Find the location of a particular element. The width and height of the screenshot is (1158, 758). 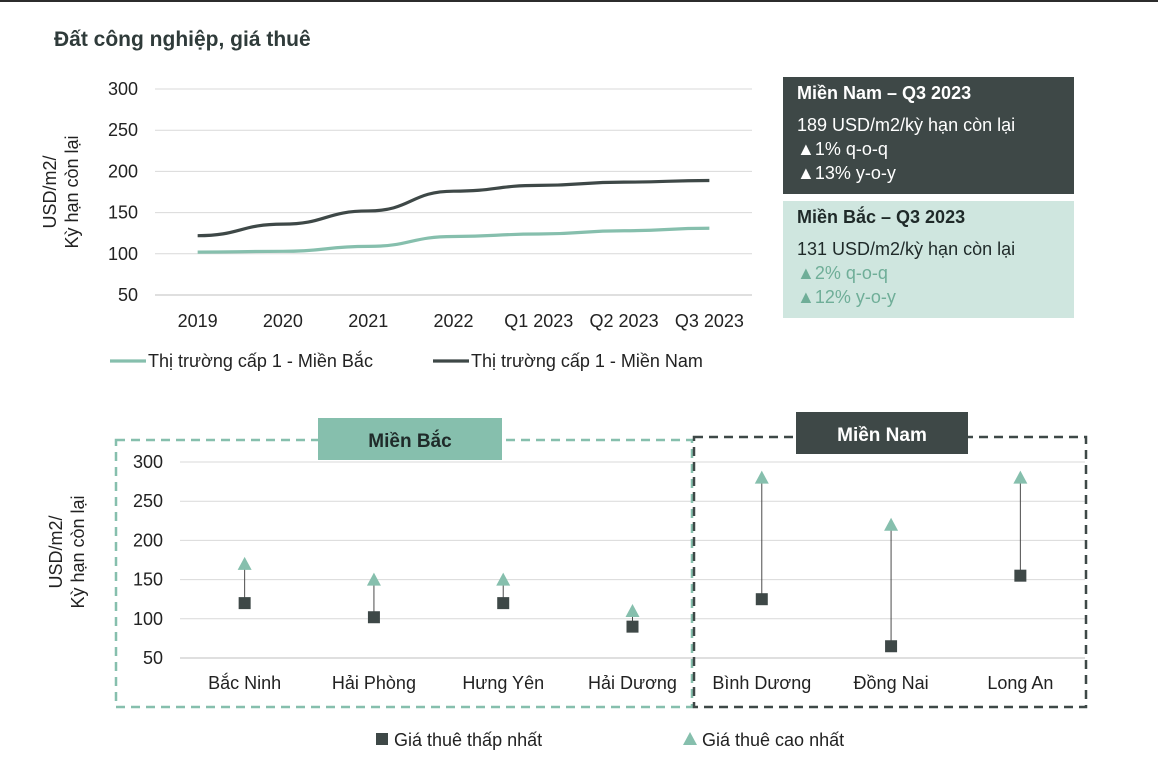

group-label-bg-north is located at coordinates (410, 439).